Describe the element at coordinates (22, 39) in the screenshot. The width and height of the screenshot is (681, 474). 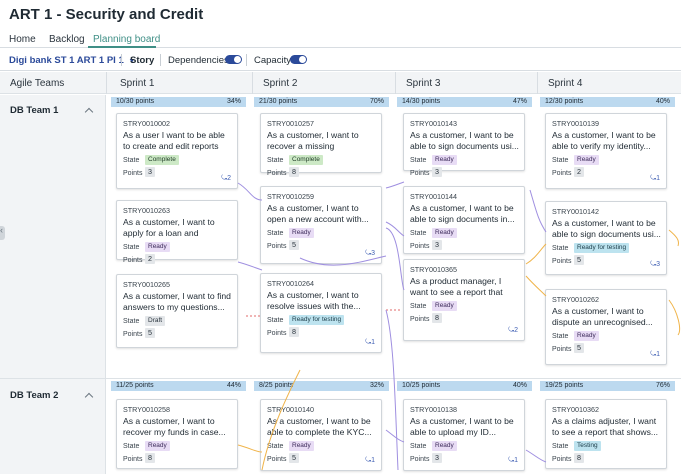
I see `tab-home: Home` at that location.